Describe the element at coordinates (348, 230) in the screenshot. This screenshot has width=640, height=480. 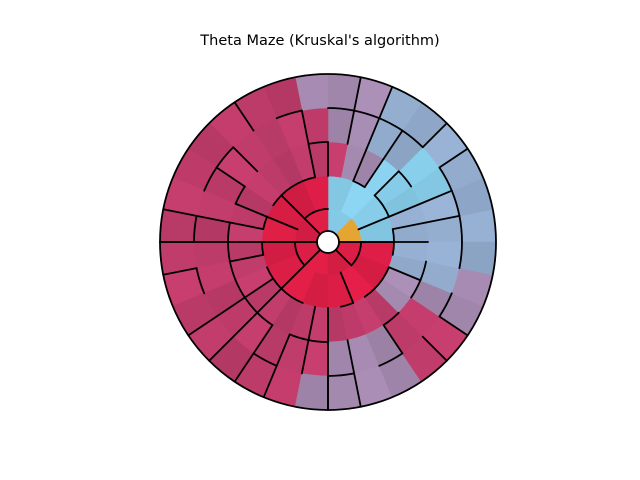
I see `maze-start-cell` at that location.